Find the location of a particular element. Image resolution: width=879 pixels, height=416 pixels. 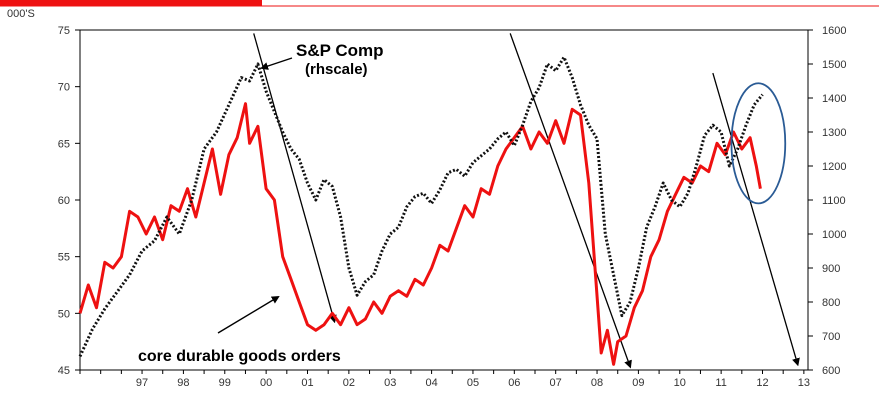

x-tick-label: 97 is located at coordinates (142, 383).